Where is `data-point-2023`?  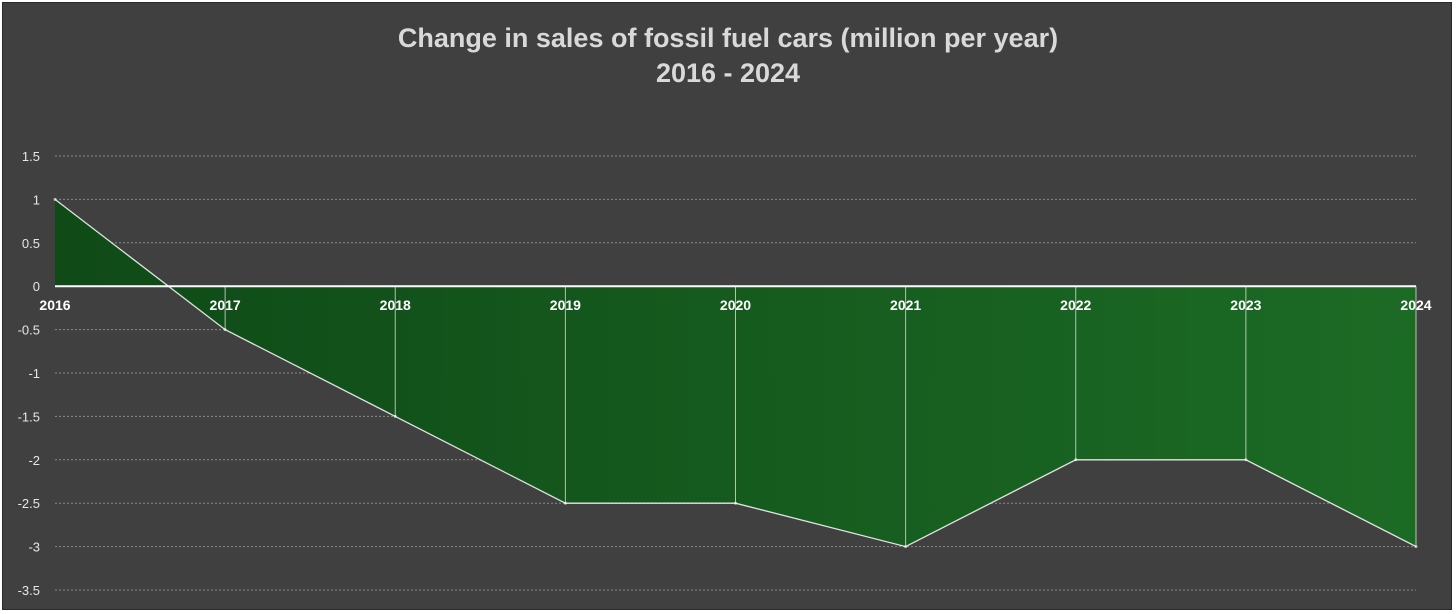
data-point-2023 is located at coordinates (1246, 460).